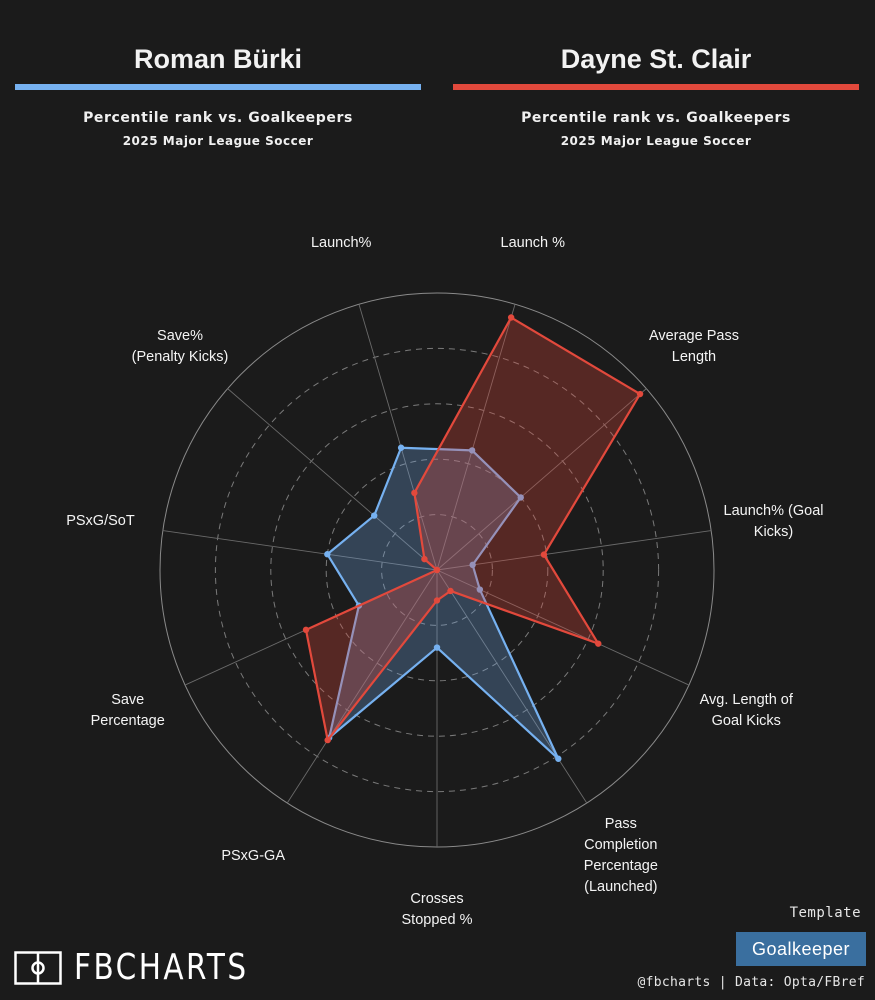  Describe the element at coordinates (218, 59) in the screenshot. I see `player-left-name: Roman Bürki` at that location.